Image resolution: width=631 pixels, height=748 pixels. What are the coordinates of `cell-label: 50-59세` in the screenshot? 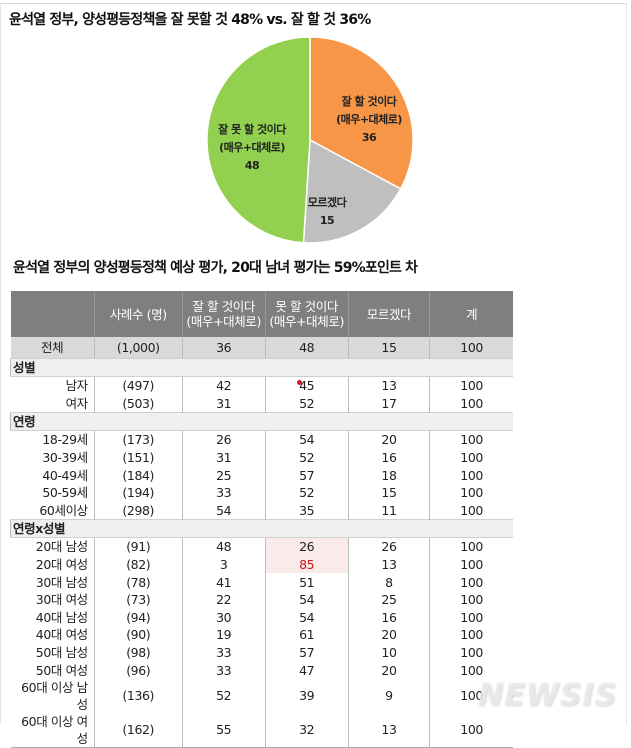 It's located at (65, 493).